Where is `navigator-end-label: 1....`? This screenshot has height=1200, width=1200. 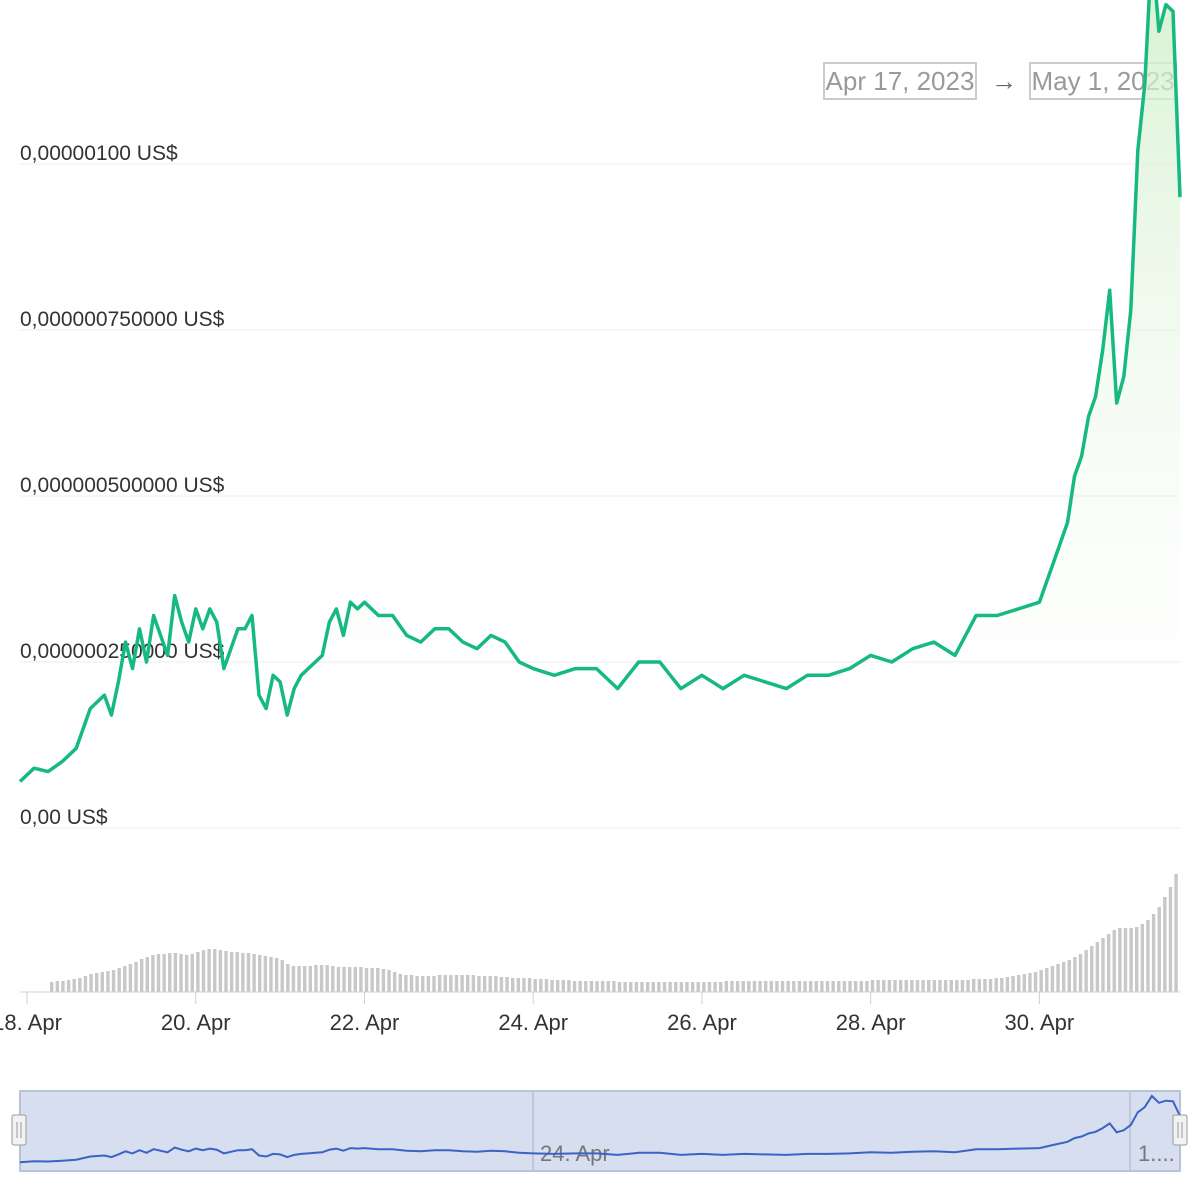 navigator-end-label: 1.... is located at coordinates (1156, 1153).